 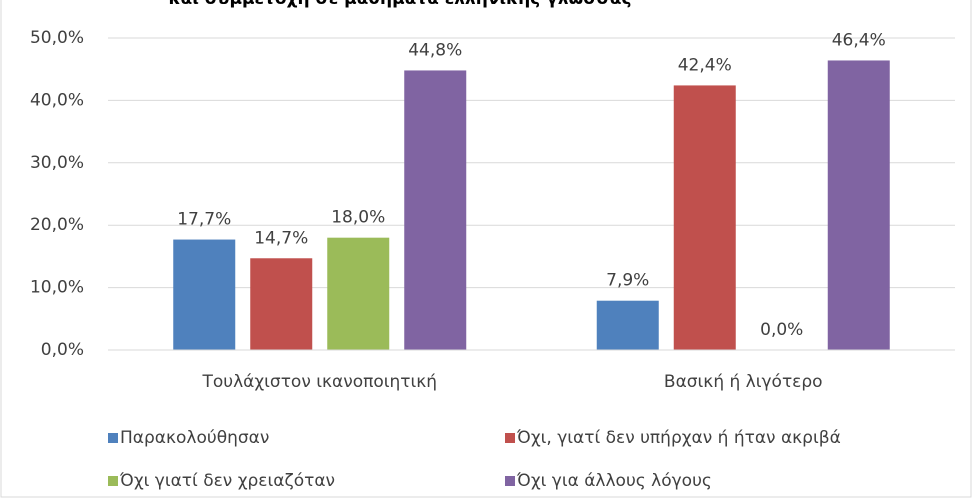 I want to click on y-tick-label: 40,0%, so click(x=57, y=100).